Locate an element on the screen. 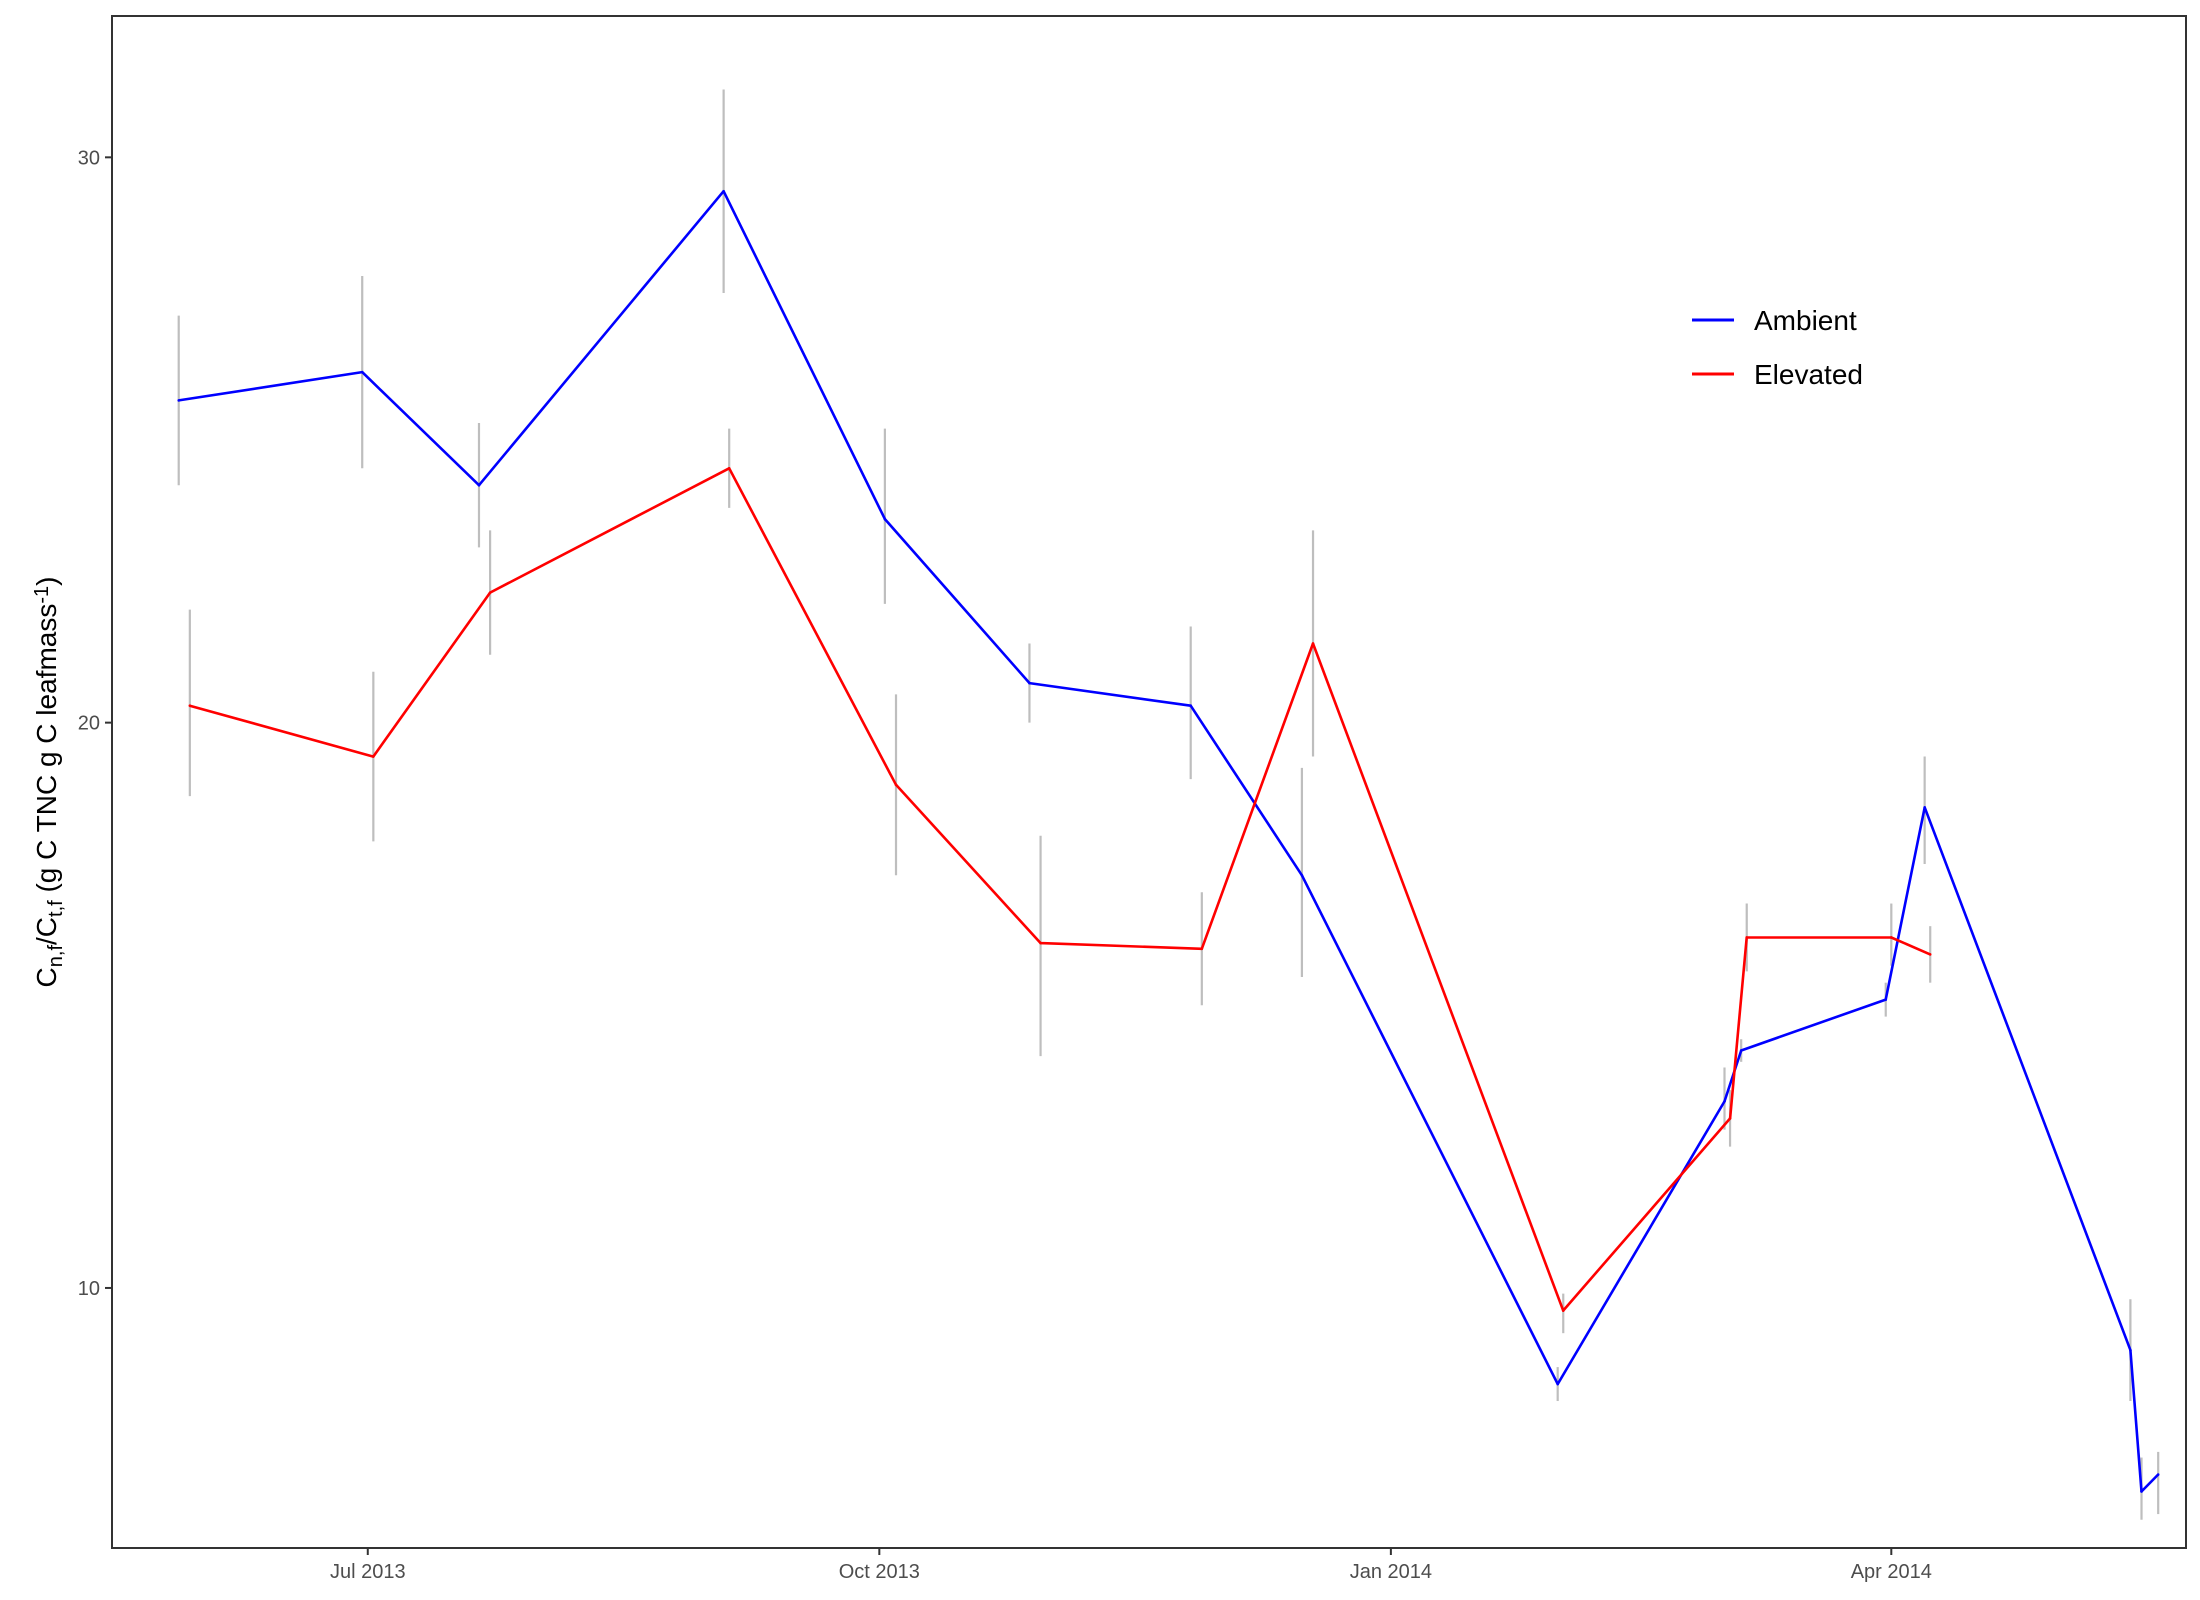 This screenshot has height=1600, width=2200. x-tick-label-1: Oct 2013 is located at coordinates (879, 1572).